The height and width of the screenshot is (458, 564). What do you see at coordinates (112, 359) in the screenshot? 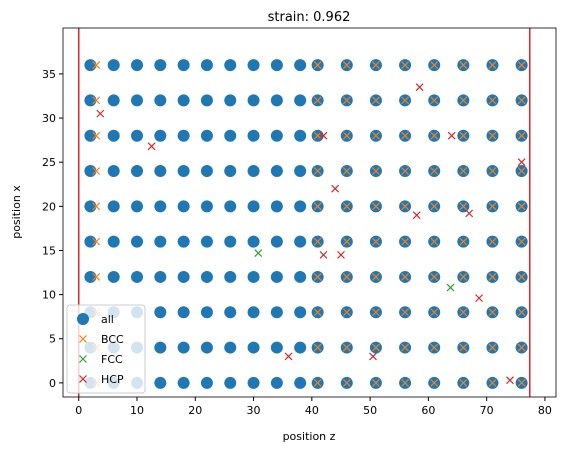
I see `legend-label: FCC` at bounding box center [112, 359].